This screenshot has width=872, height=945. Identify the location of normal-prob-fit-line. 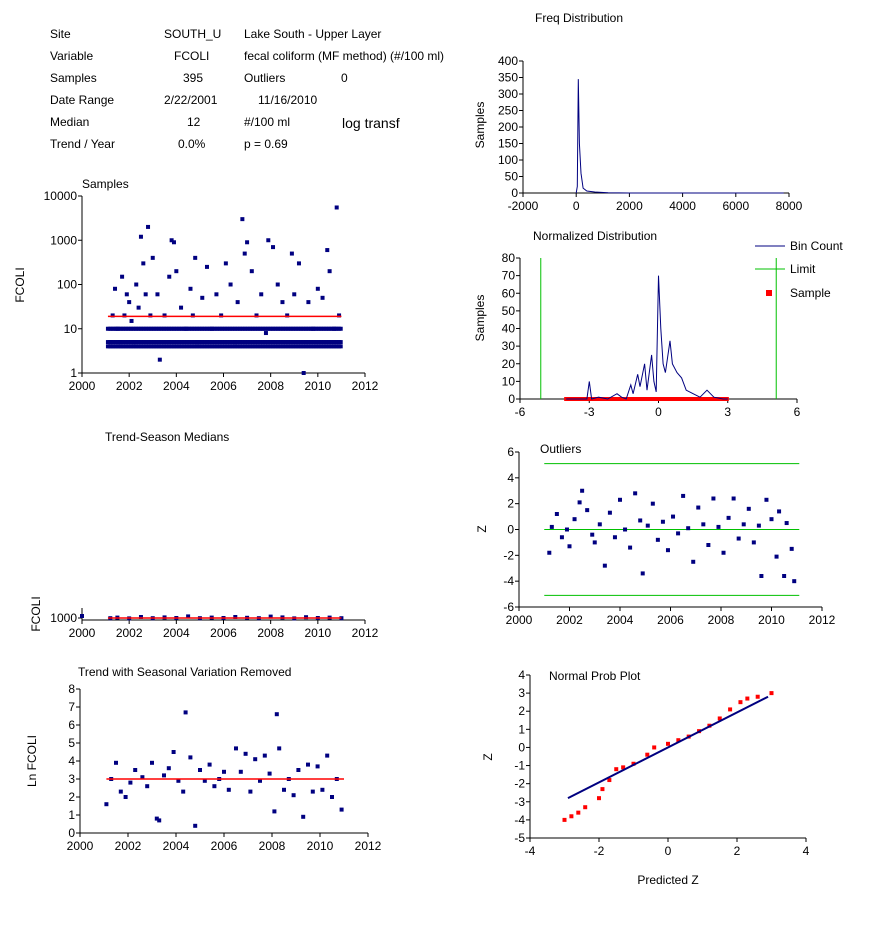
(668, 747).